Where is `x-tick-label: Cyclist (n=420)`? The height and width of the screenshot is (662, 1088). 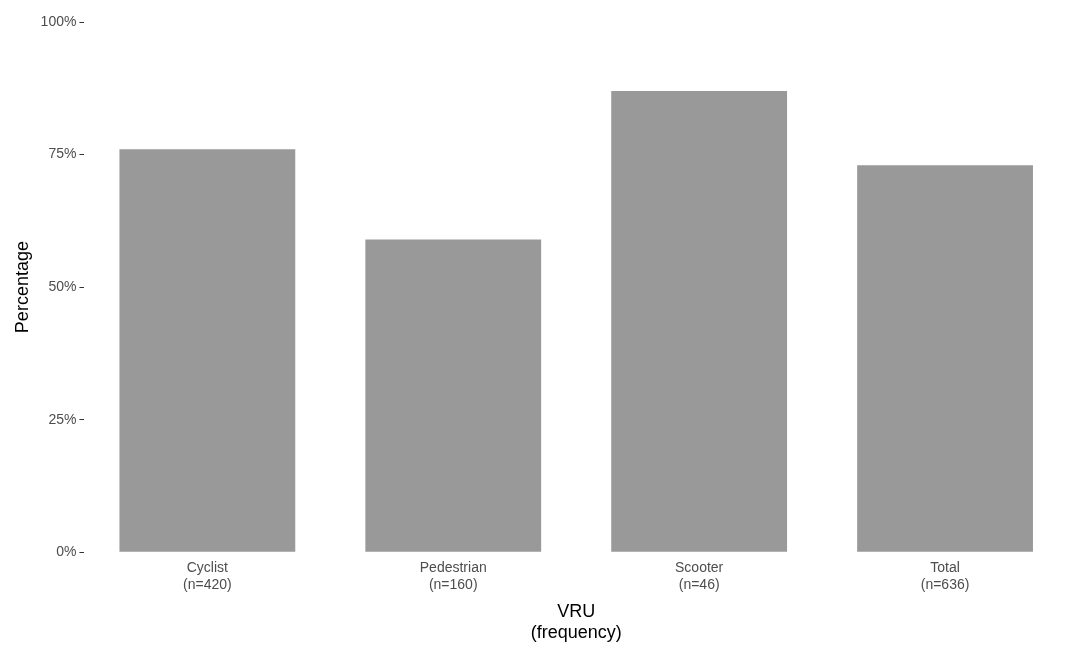
x-tick-label: Cyclist (n=420) is located at coordinates (207, 576).